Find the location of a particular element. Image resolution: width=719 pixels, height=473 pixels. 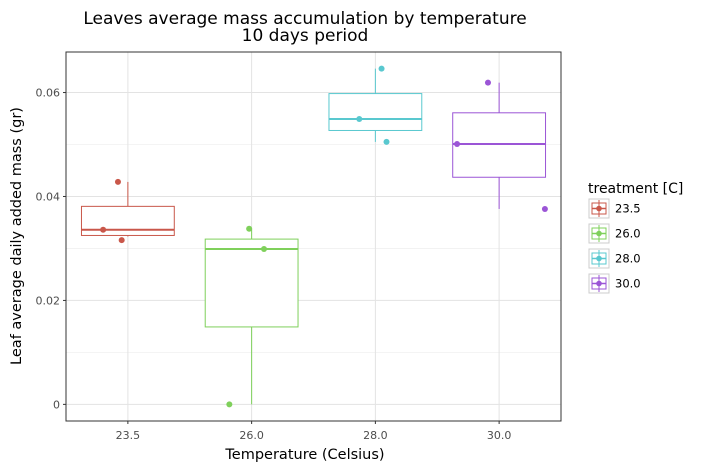

legend-title: treatment [C] is located at coordinates (635, 189).